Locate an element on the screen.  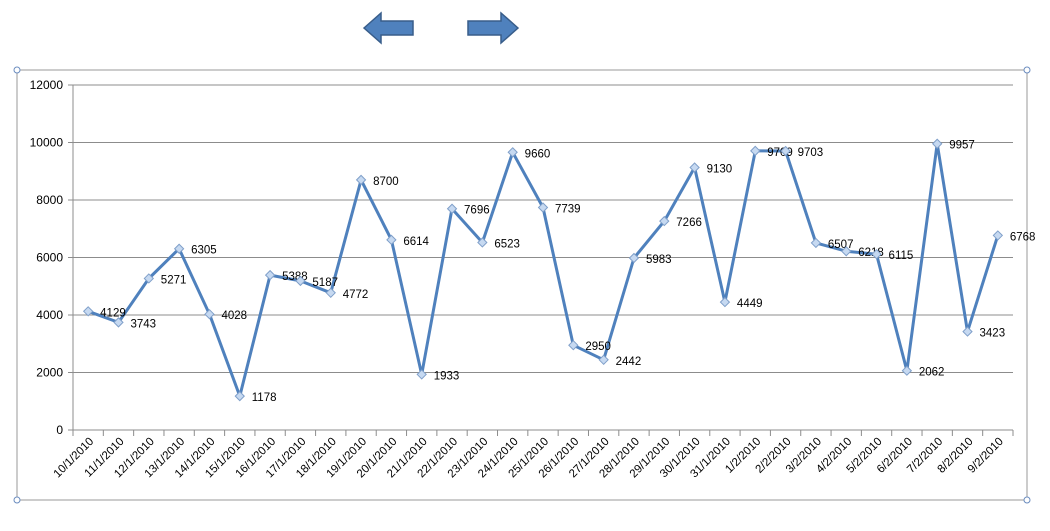
arrow-right-icon is located at coordinates (493, 28).